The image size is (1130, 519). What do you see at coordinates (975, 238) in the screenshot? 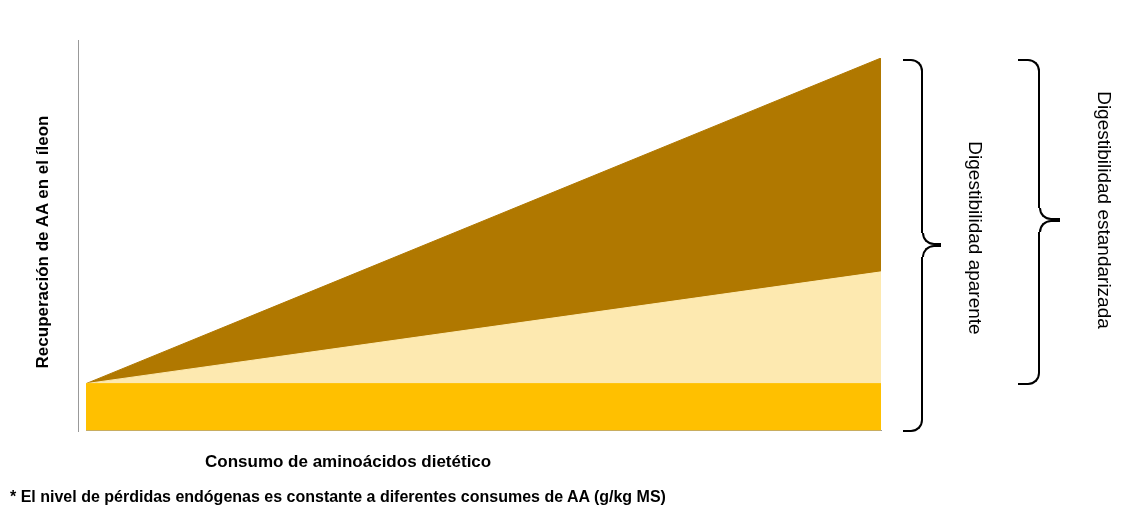
I see `annotation: Digestibilidad aparente` at bounding box center [975, 238].